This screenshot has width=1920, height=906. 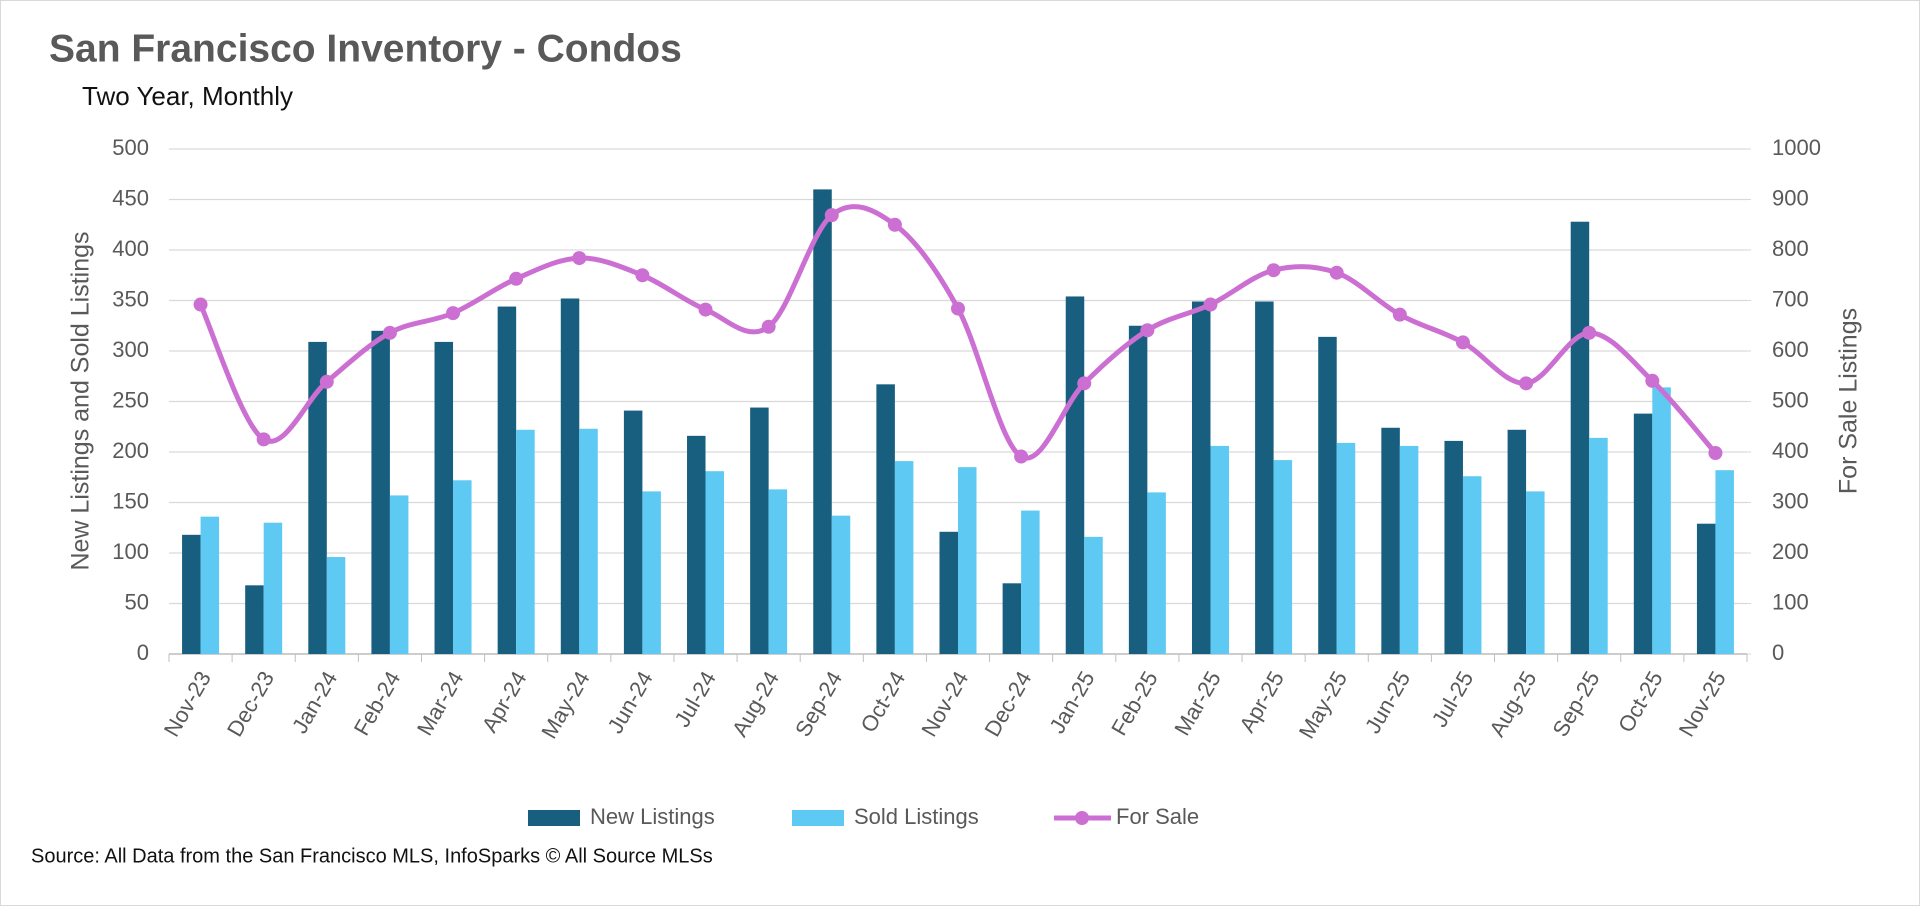 I want to click on chart-subtitle: Two Year, Monthly, so click(x=187, y=96).